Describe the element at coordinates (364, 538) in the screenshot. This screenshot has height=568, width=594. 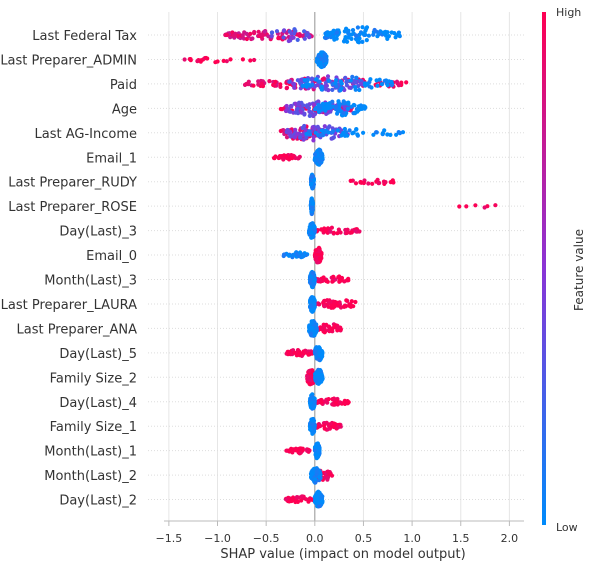
I see `x-tick-label: 0.5` at that location.